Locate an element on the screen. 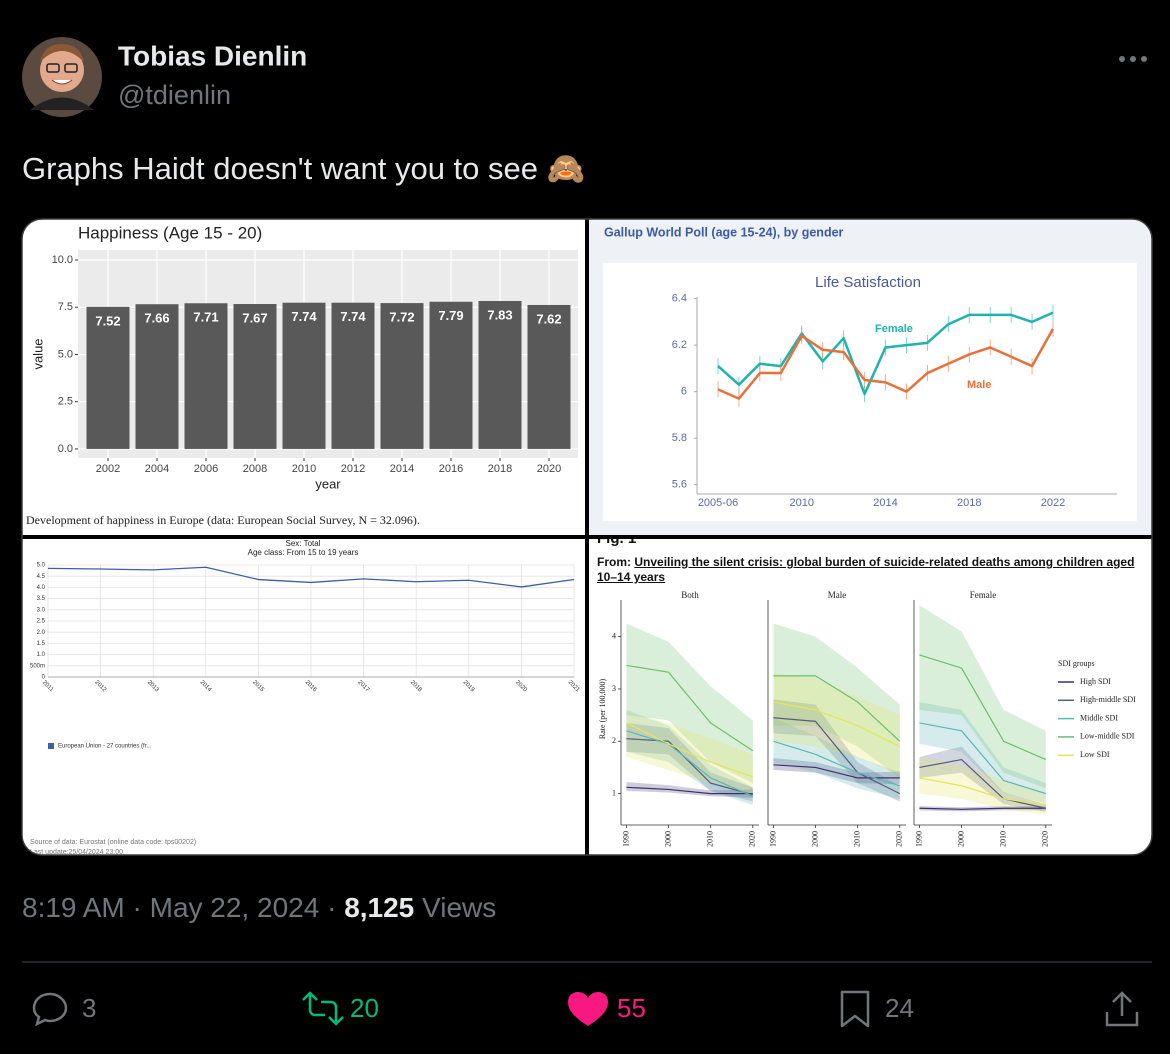 This screenshot has width=1170, height=1054. repost-count: 20 is located at coordinates (364, 1008).